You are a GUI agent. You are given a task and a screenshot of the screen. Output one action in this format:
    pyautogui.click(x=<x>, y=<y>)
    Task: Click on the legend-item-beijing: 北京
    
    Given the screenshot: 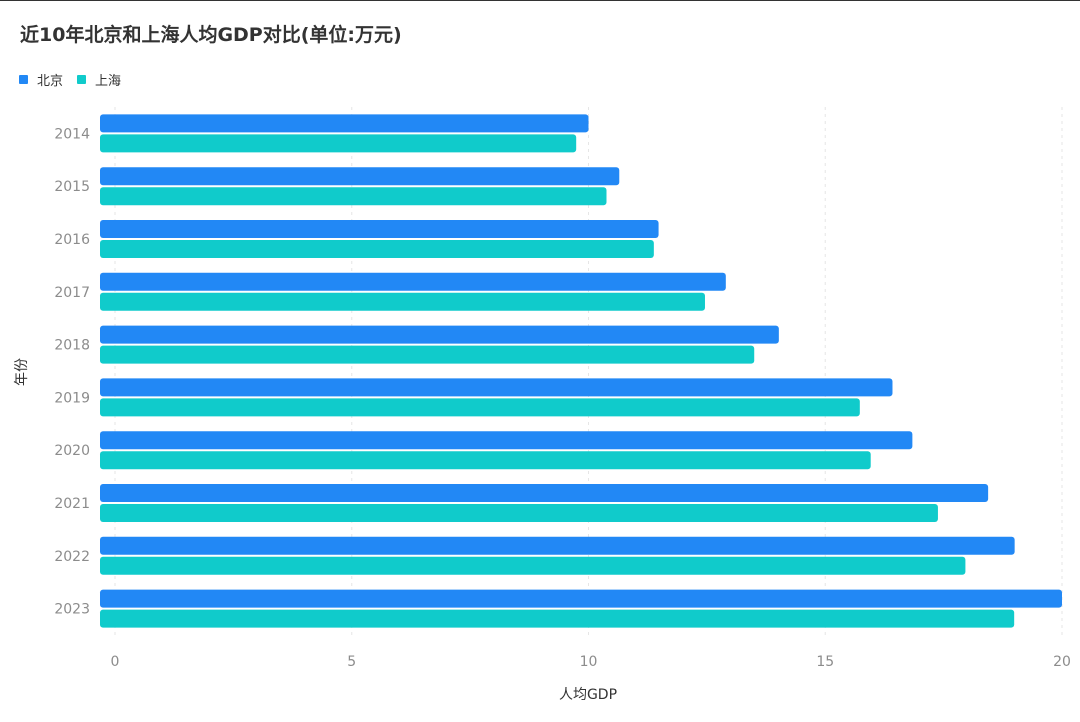 What is the action you would take?
    pyautogui.click(x=41, y=79)
    